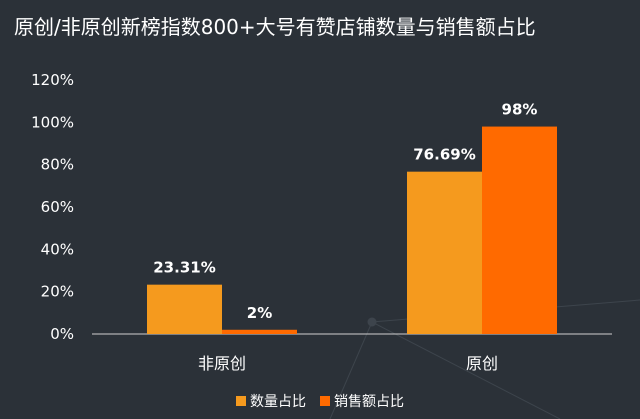 Image resolution: width=640 pixels, height=419 pixels. What do you see at coordinates (482, 363) in the screenshot?
I see `x-tick-label: 原创` at bounding box center [482, 363].